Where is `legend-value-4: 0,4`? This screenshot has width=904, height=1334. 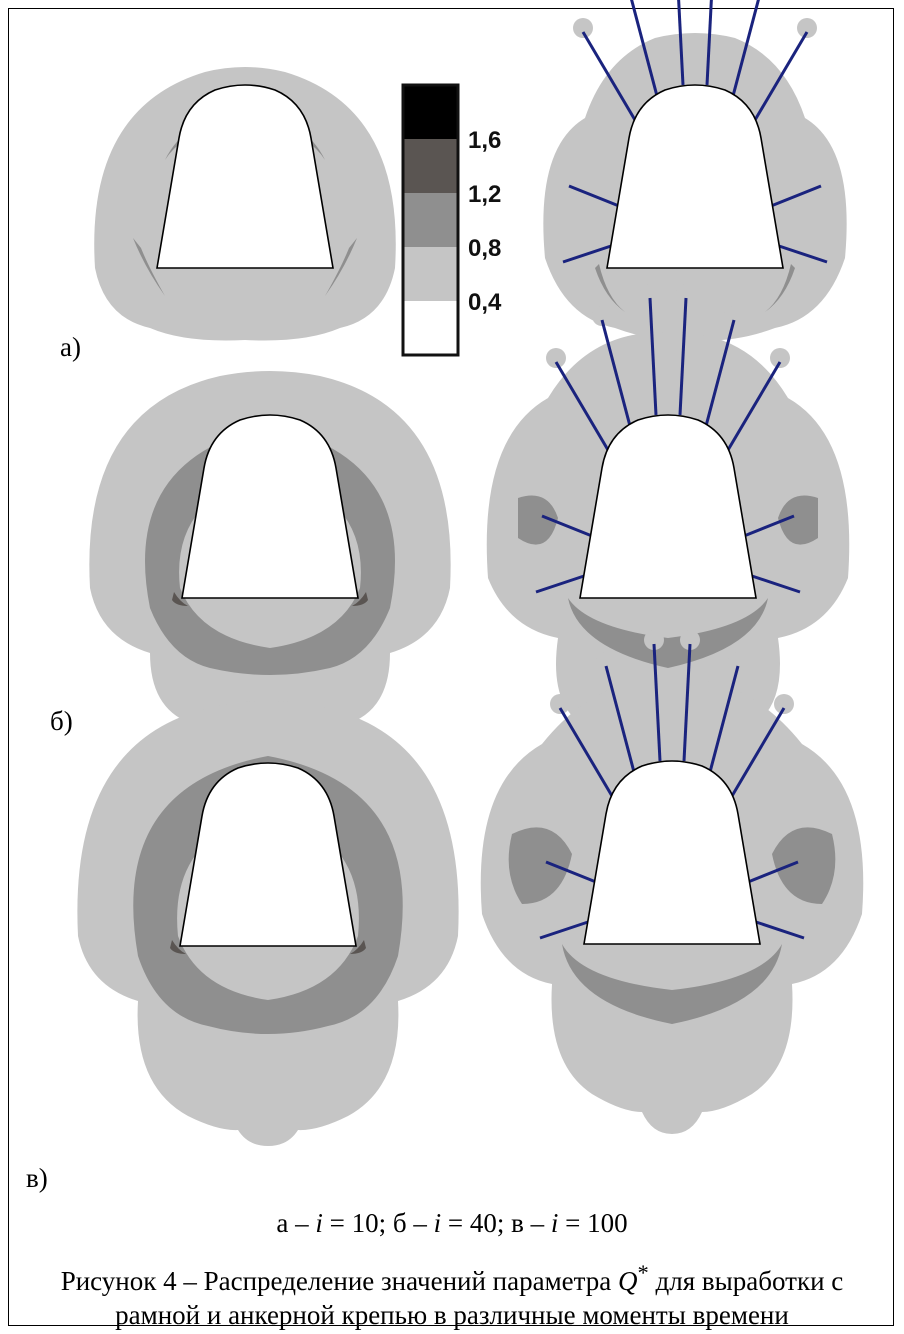 legend-value-4: 0,4 is located at coordinates (485, 302).